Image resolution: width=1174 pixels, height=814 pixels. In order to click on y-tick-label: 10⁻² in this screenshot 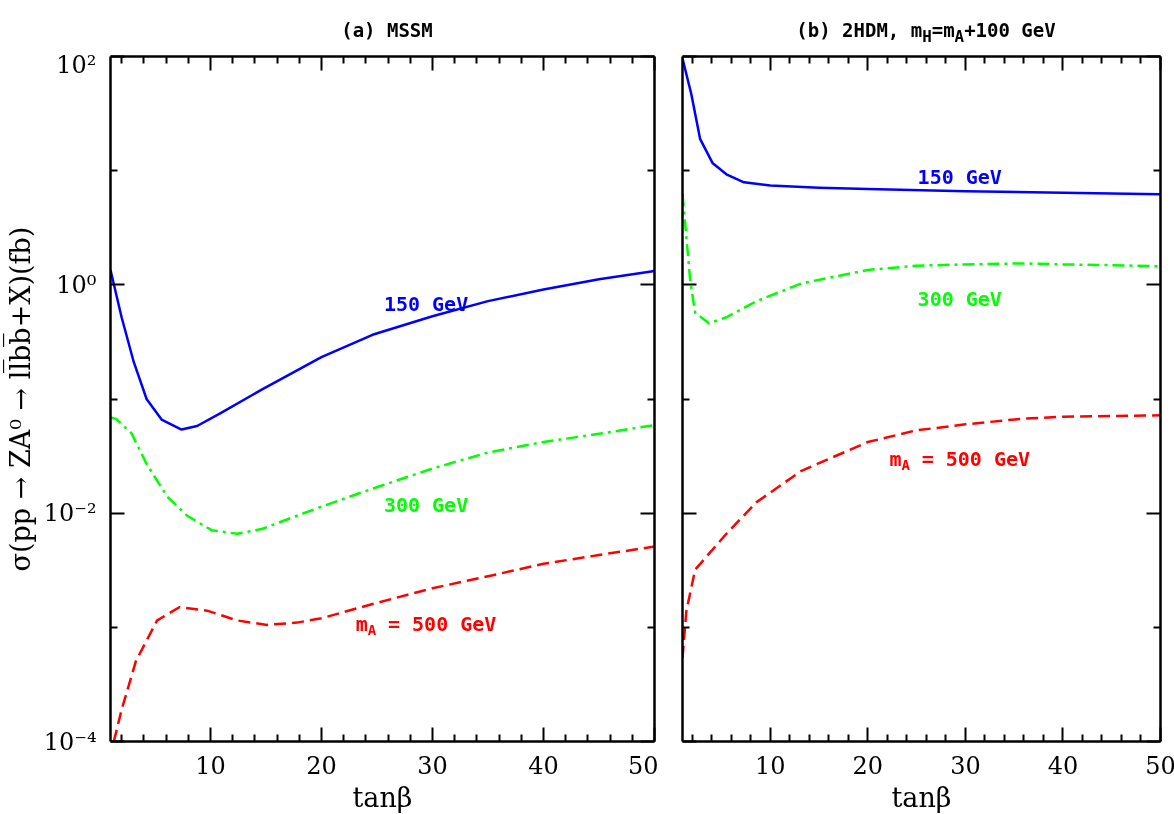, I will do `click(70, 513)`.